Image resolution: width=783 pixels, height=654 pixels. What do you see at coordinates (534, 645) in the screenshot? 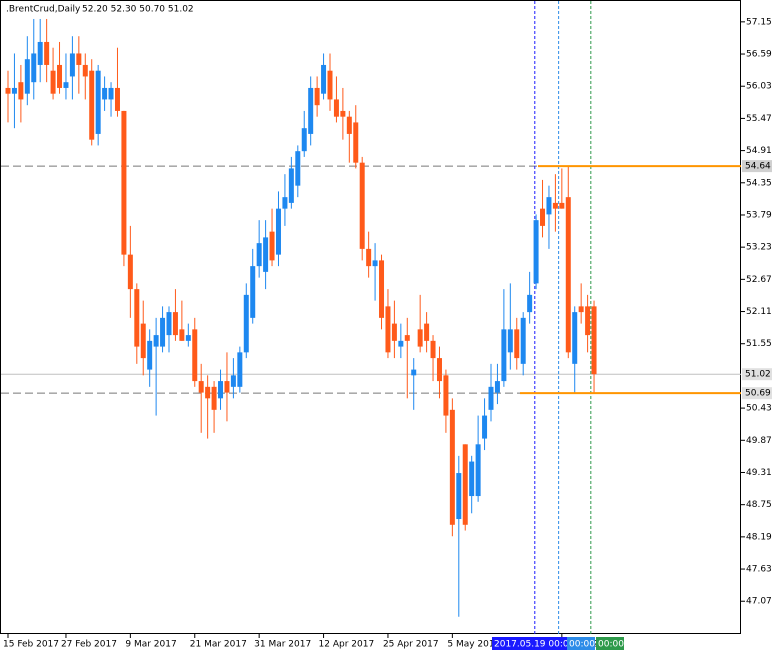
I see `vline-tag-label: 2017.05.19 00:00` at bounding box center [534, 645].